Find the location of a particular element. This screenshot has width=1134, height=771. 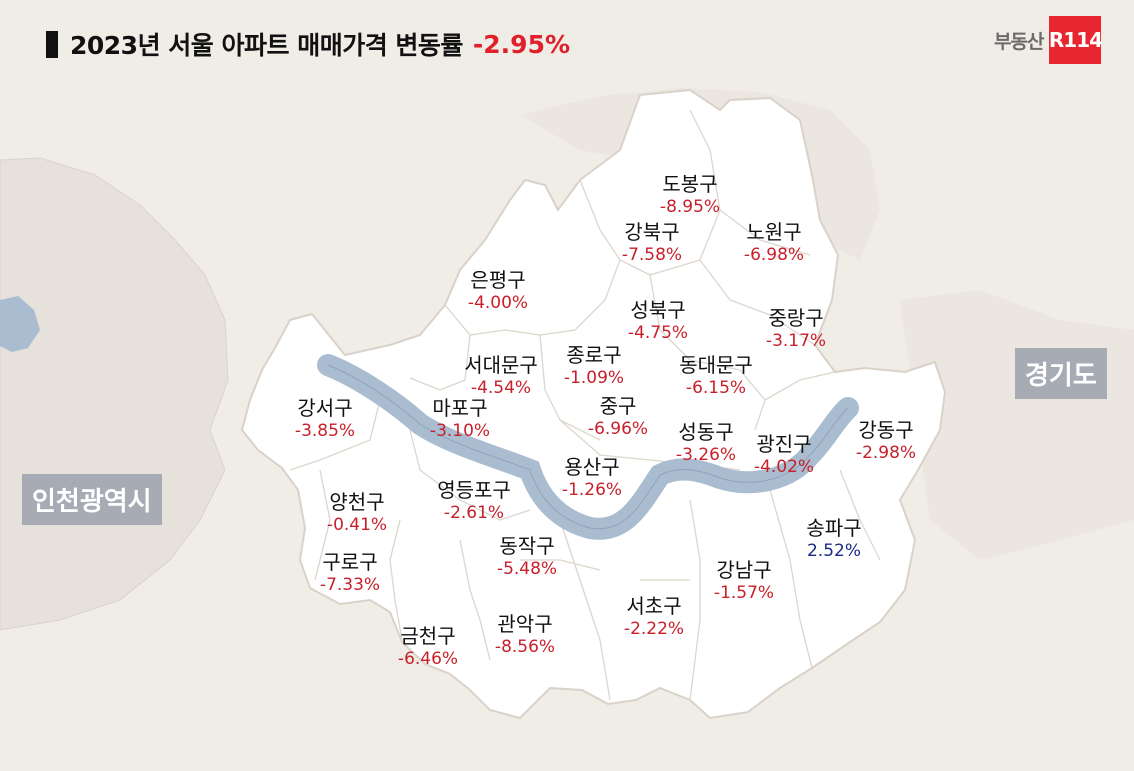

district-name: 구로구 is located at coordinates (350, 562).